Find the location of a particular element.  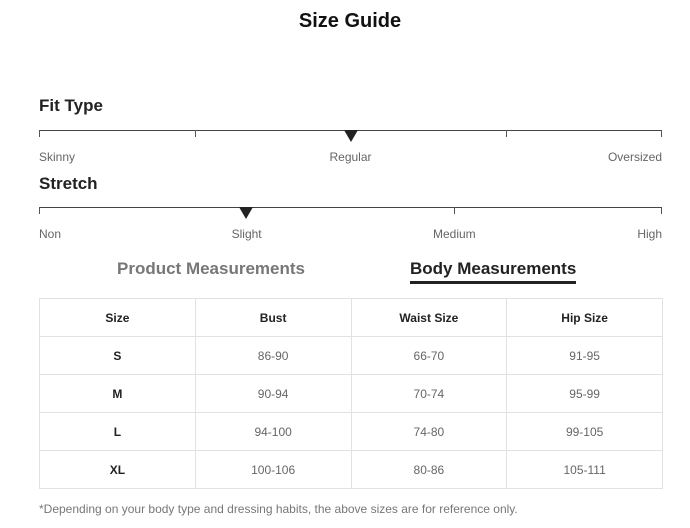

header-hip: Hip Size is located at coordinates (584, 317).